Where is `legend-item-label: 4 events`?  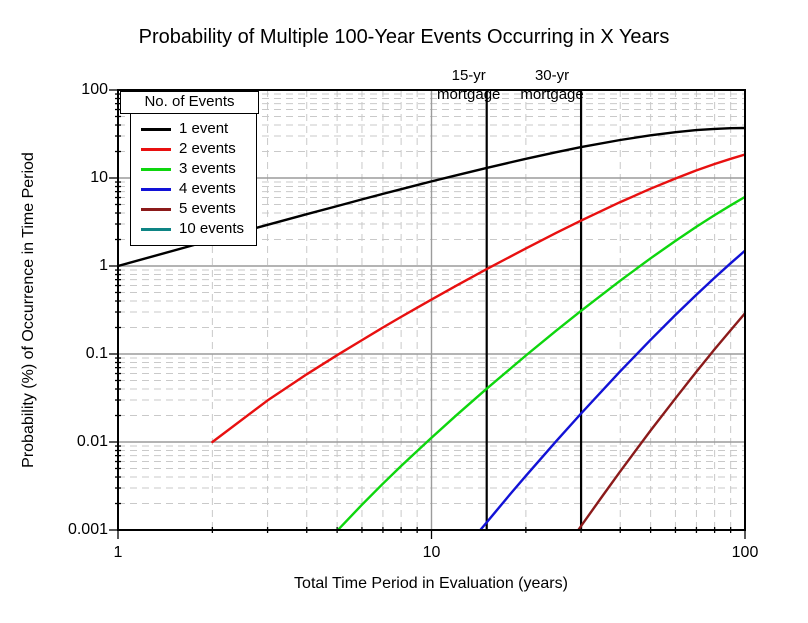 legend-item-label: 4 events is located at coordinates (207, 188).